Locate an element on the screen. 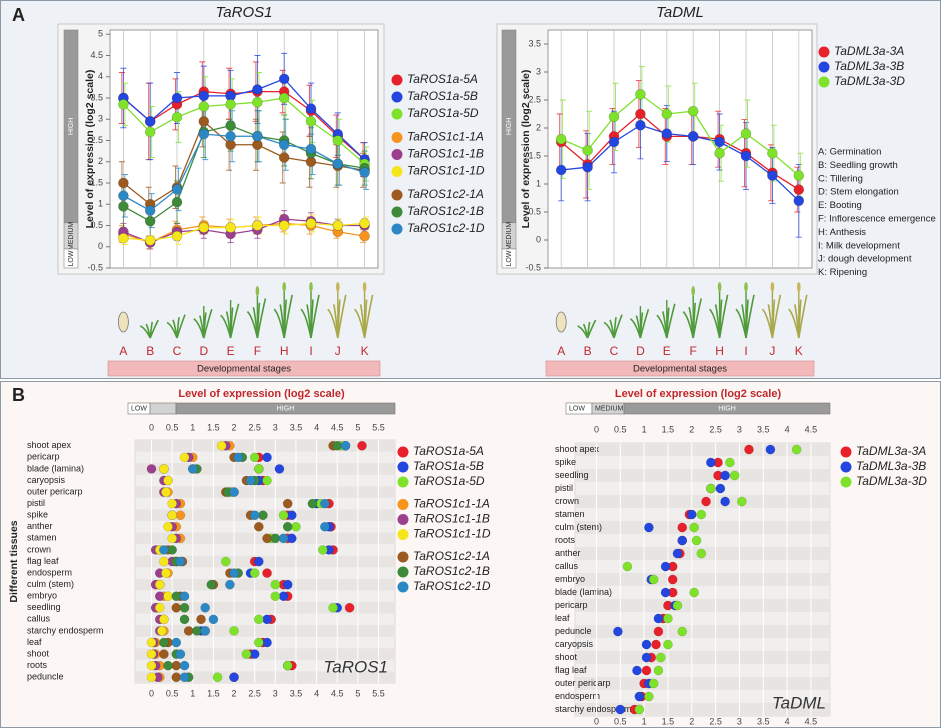 Image resolution: width=941 pixels, height=728 pixels. legend-label: TaDML3a-3B is located at coordinates (869, 66).